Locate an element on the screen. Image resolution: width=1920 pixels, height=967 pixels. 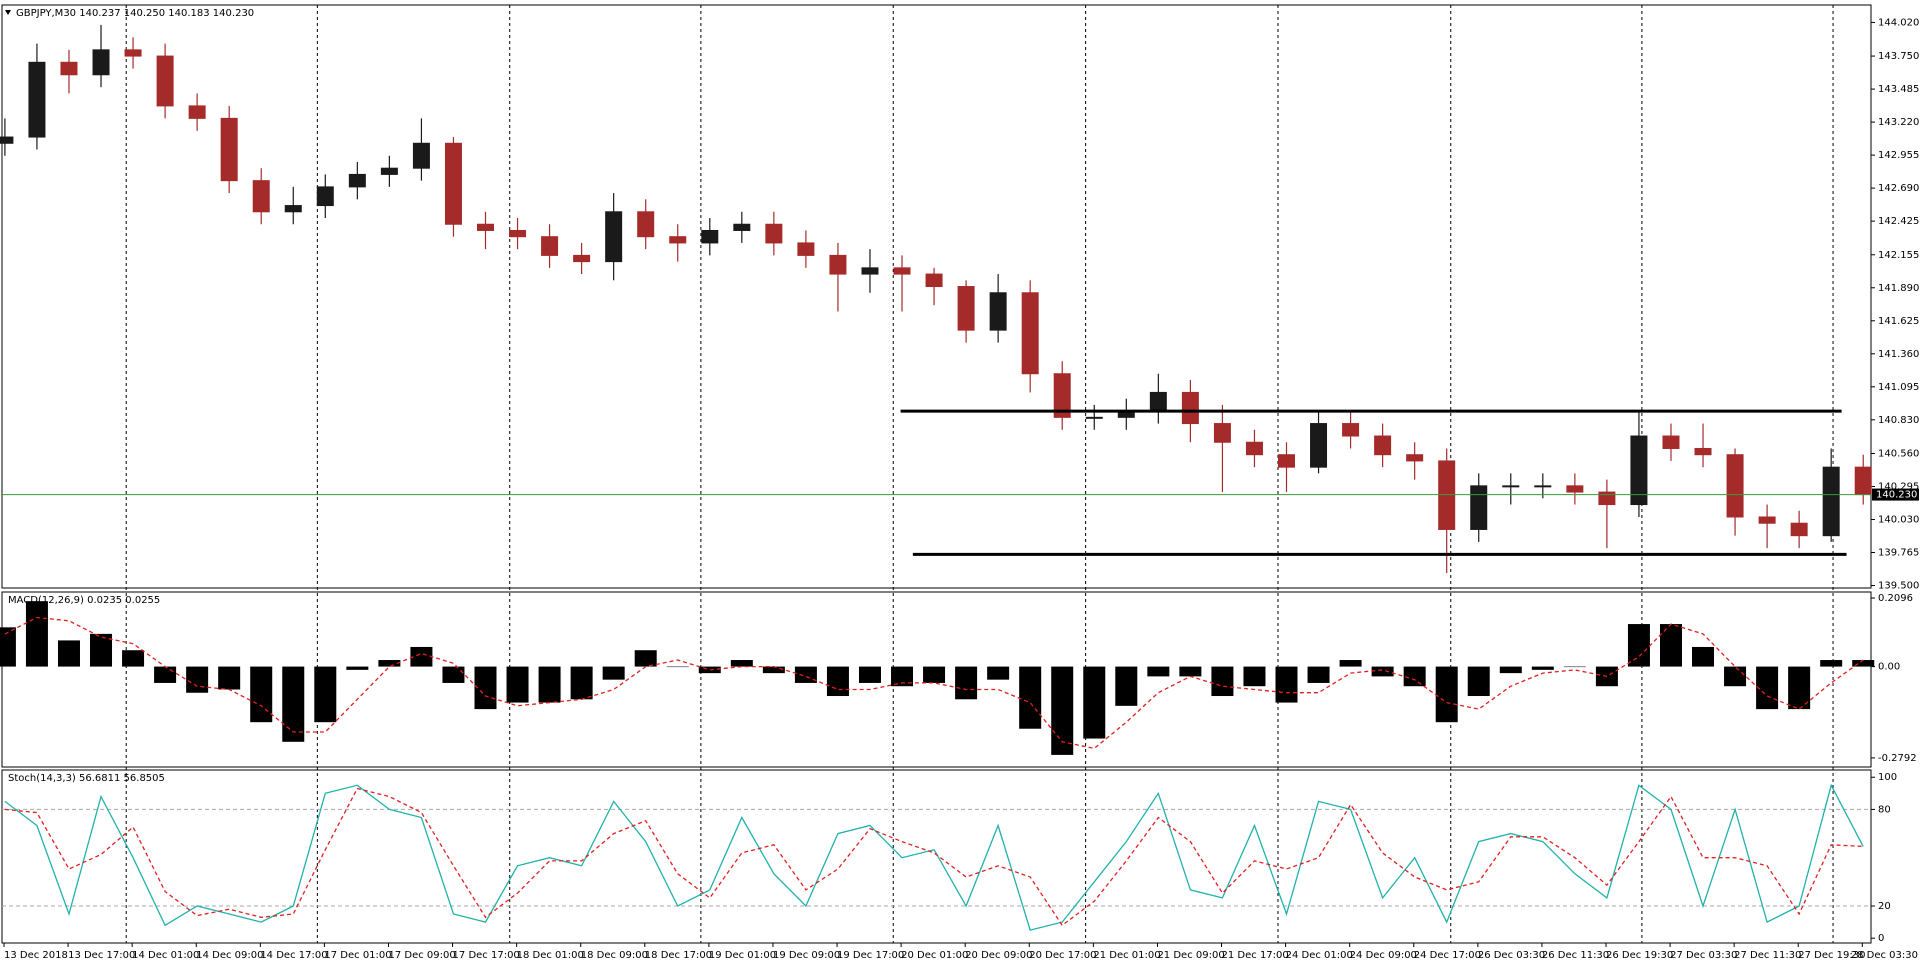
x-tick-label: 17 Dec 01:00 is located at coordinates (357, 955).